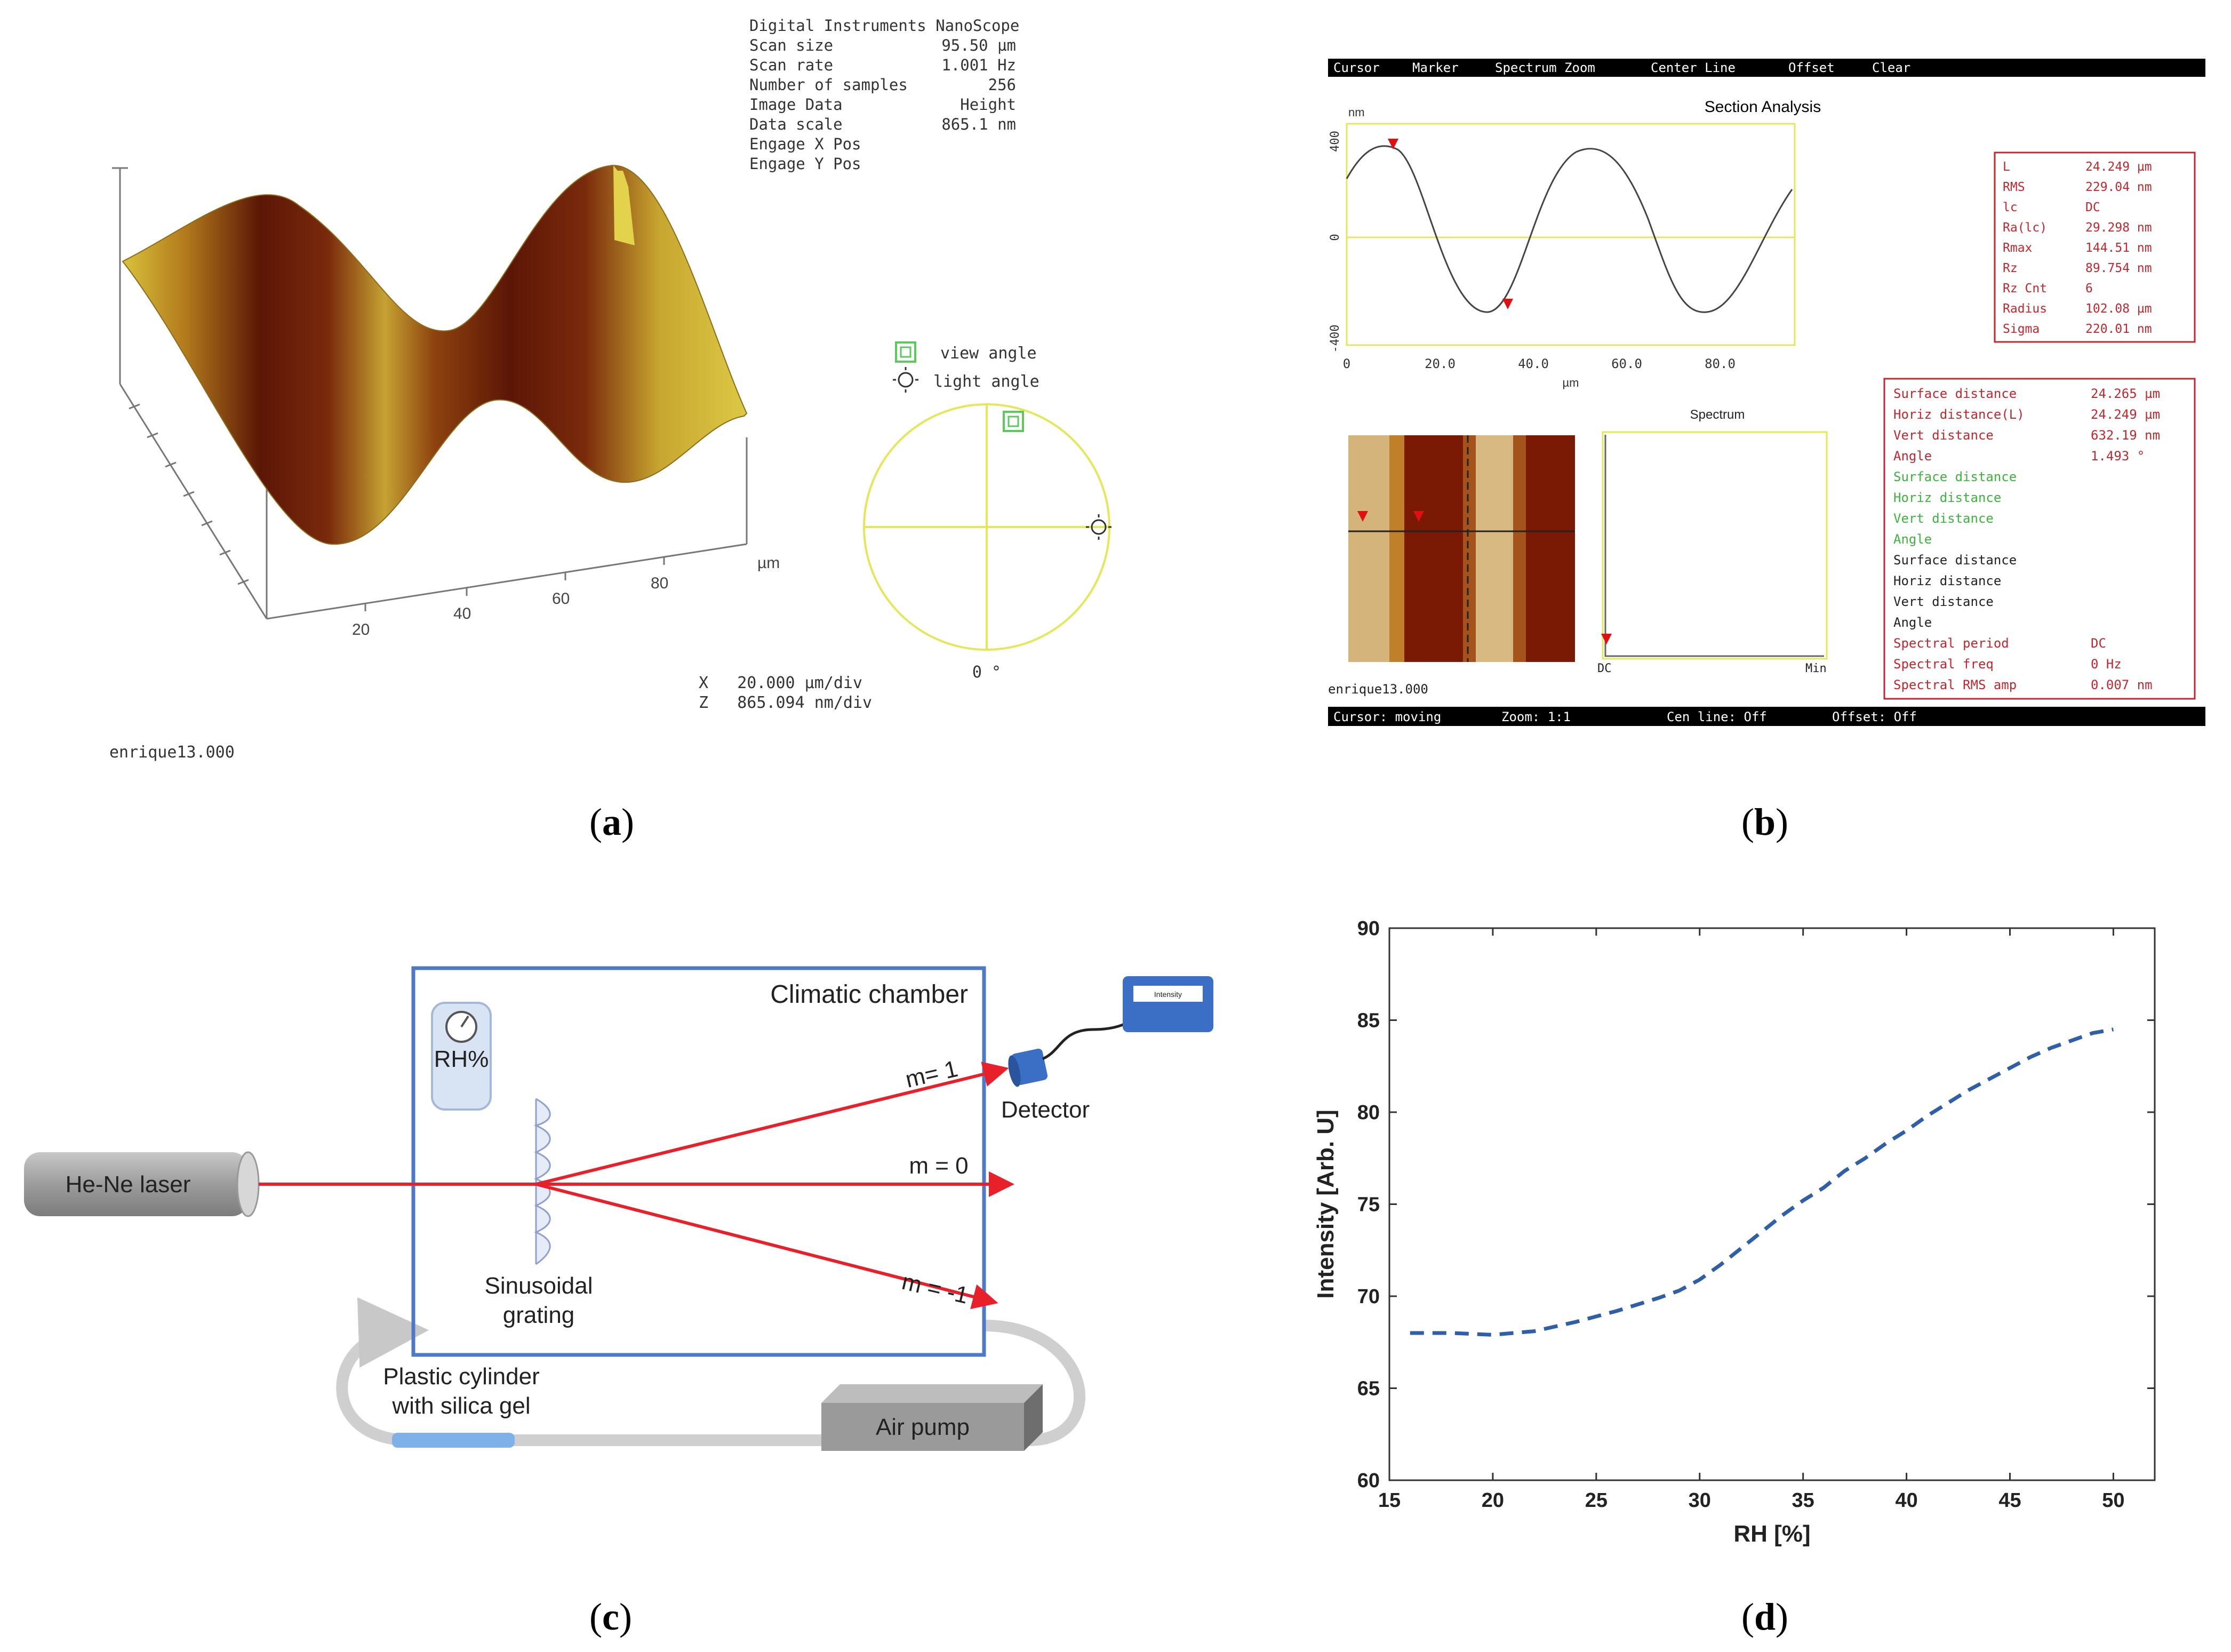 The width and height of the screenshot is (2231, 1652). What do you see at coordinates (1874, 716) in the screenshot?
I see `status-offset: Offset: Off` at bounding box center [1874, 716].